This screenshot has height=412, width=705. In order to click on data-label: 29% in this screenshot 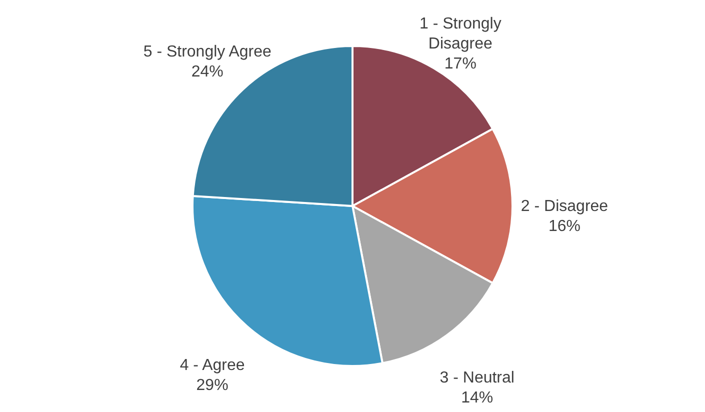, I will do `click(212, 385)`.